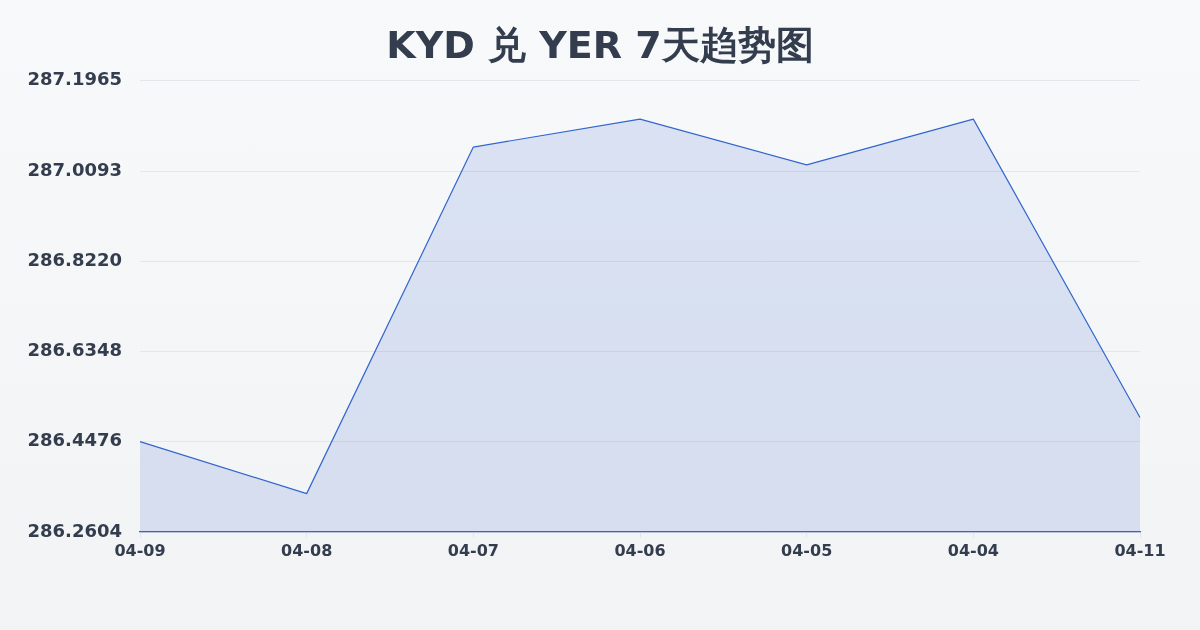 The width and height of the screenshot is (1200, 630). What do you see at coordinates (473, 550) in the screenshot?
I see `x-tick-label: 04-07` at bounding box center [473, 550].